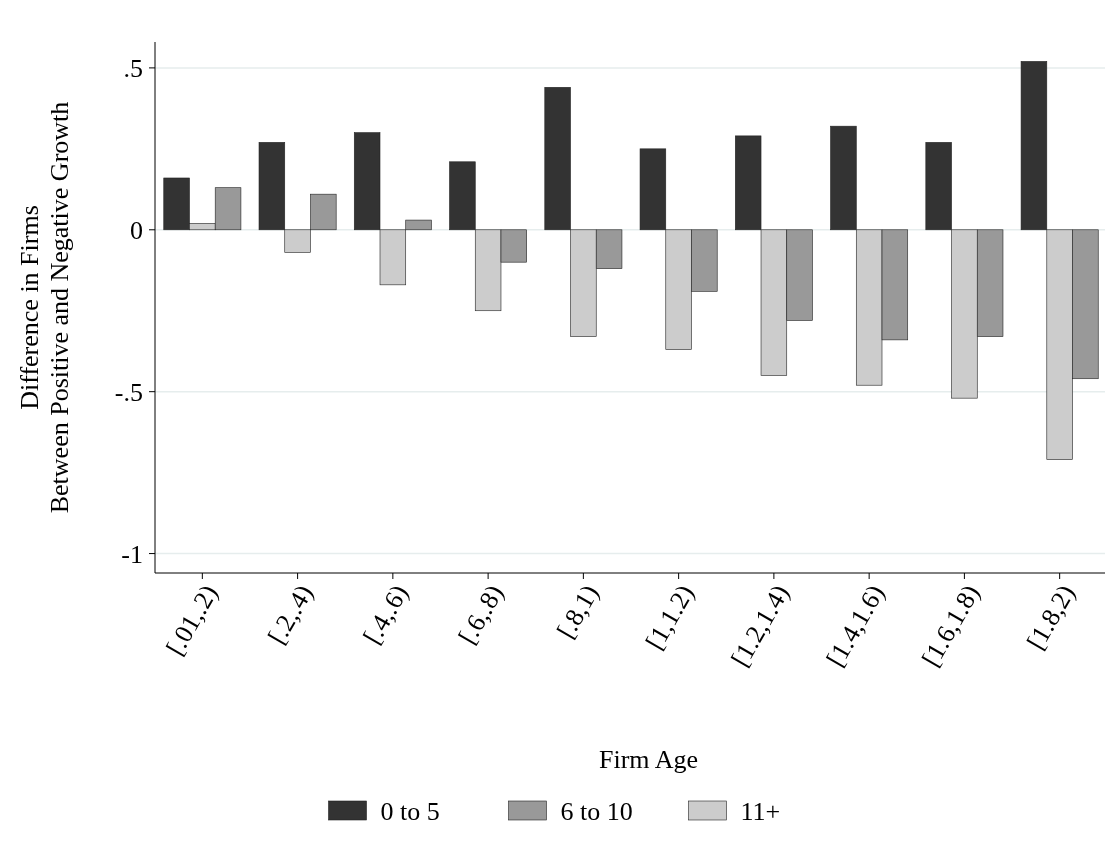  What do you see at coordinates (410, 812) in the screenshot?
I see `legend-label: 0 to 5` at bounding box center [410, 812].